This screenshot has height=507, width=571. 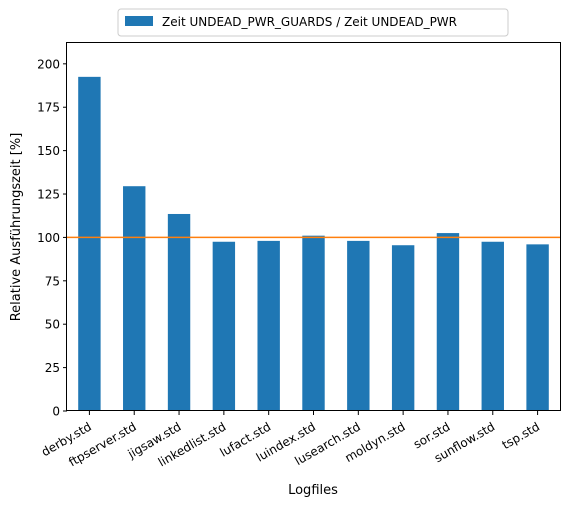 What do you see at coordinates (48, 195) in the screenshot?
I see `y-tick-label: 125` at bounding box center [48, 195].